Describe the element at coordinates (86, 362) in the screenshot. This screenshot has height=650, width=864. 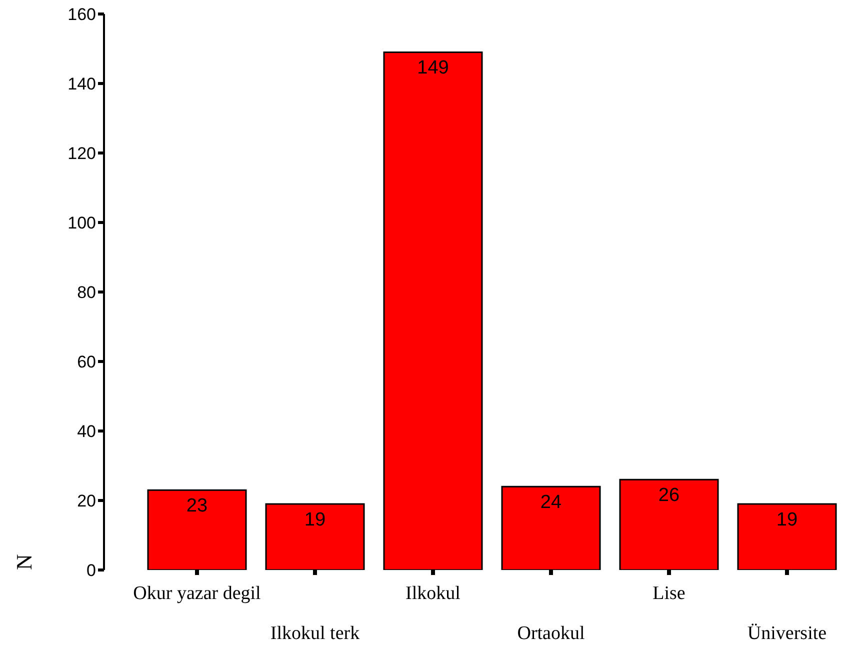
I see `y-tick-label: 60` at that location.